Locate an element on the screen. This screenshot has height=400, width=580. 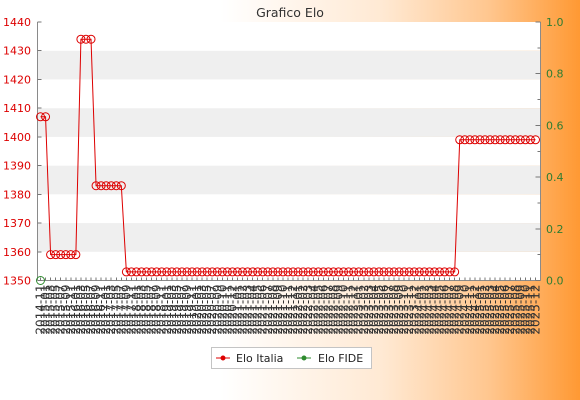
x-tick-label: 2022-03 is located at coordinates (308, 310).